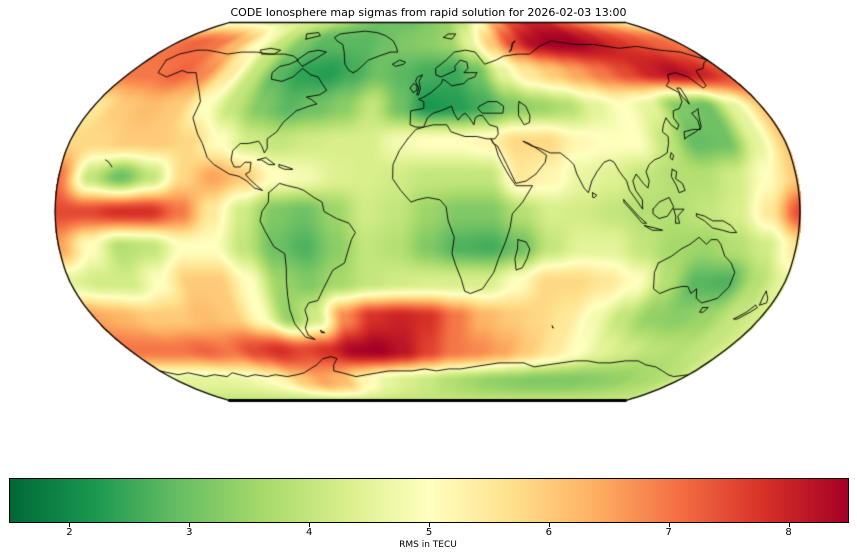 The width and height of the screenshot is (857, 560). I want to click on colorbar-tick-label: 2, so click(69, 532).